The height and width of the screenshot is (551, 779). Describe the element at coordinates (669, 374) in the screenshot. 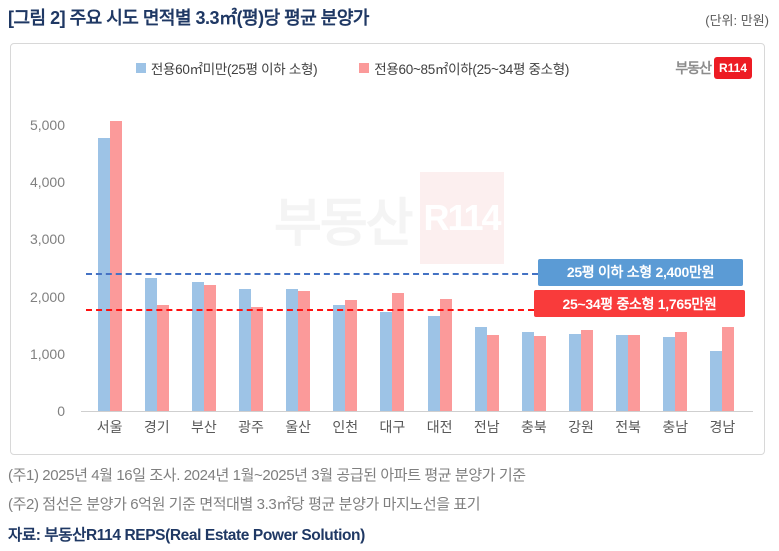

I see `bar-small-충남` at that location.